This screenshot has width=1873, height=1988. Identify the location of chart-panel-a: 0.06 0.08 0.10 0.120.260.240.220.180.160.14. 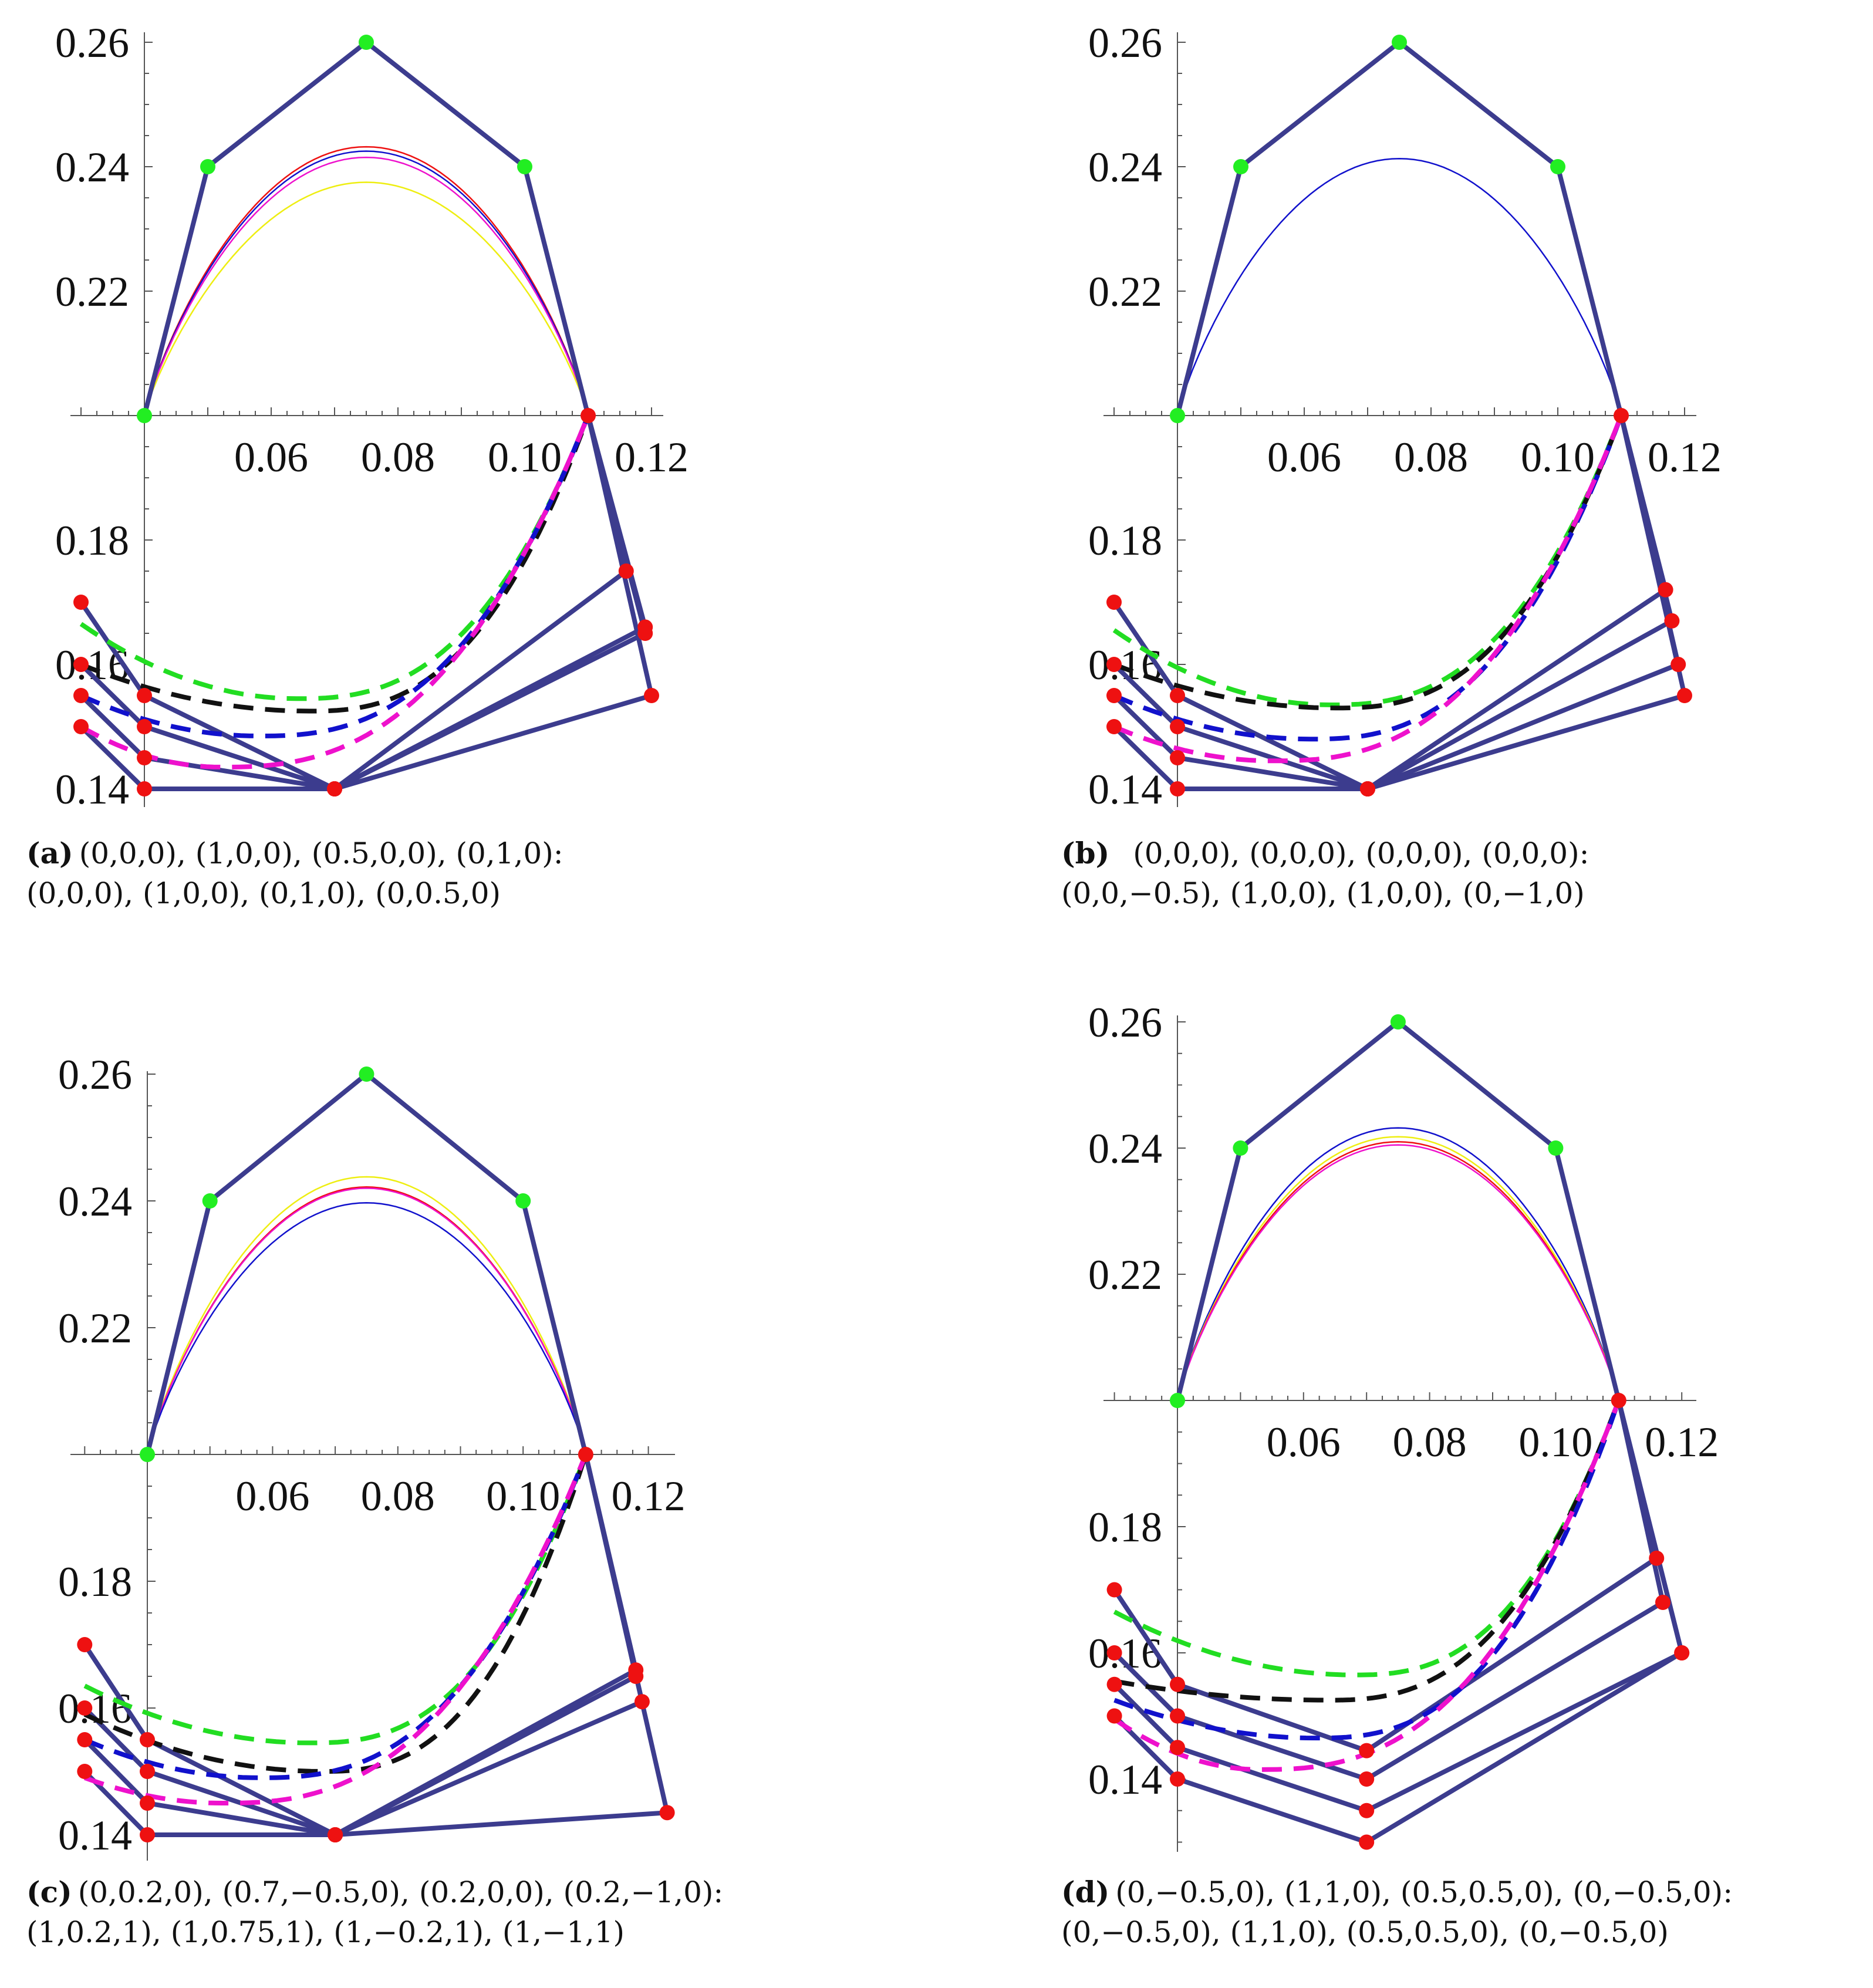
(372, 416).